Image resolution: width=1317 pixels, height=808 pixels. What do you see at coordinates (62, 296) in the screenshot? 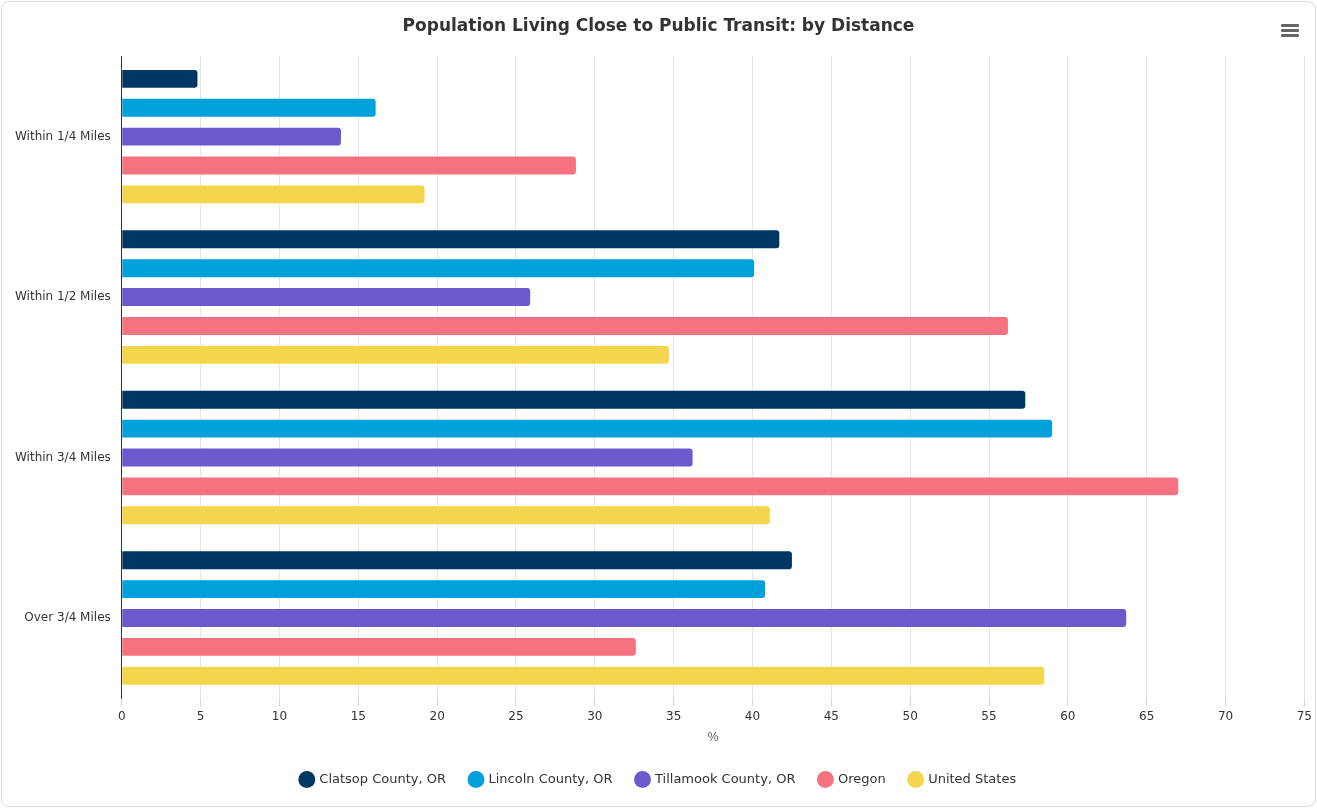
I see `y-tick-label: Within 1/2 Miles` at bounding box center [62, 296].